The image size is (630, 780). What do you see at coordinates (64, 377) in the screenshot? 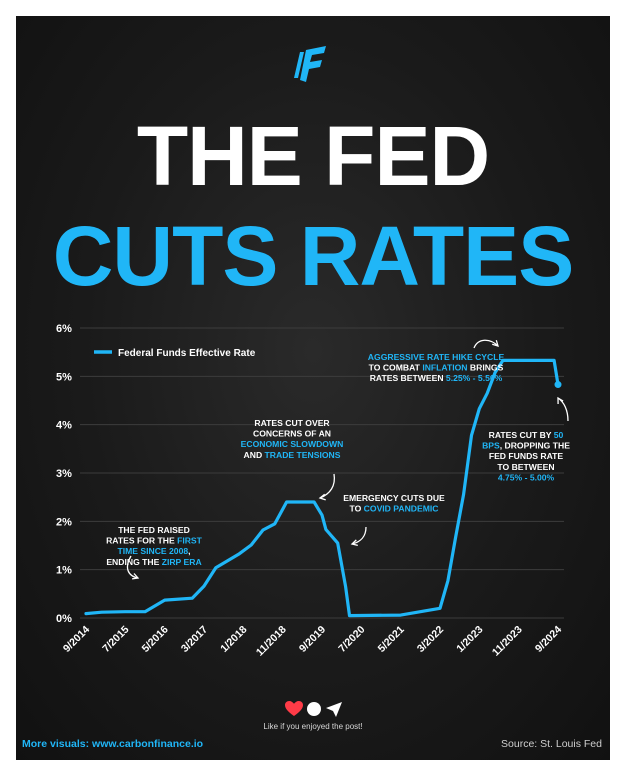
I see `y-tick-label: 5%` at bounding box center [64, 377].